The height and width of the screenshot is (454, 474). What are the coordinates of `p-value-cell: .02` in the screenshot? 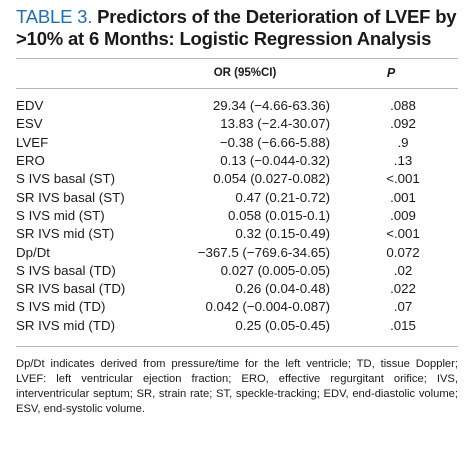 It's located at (403, 270).